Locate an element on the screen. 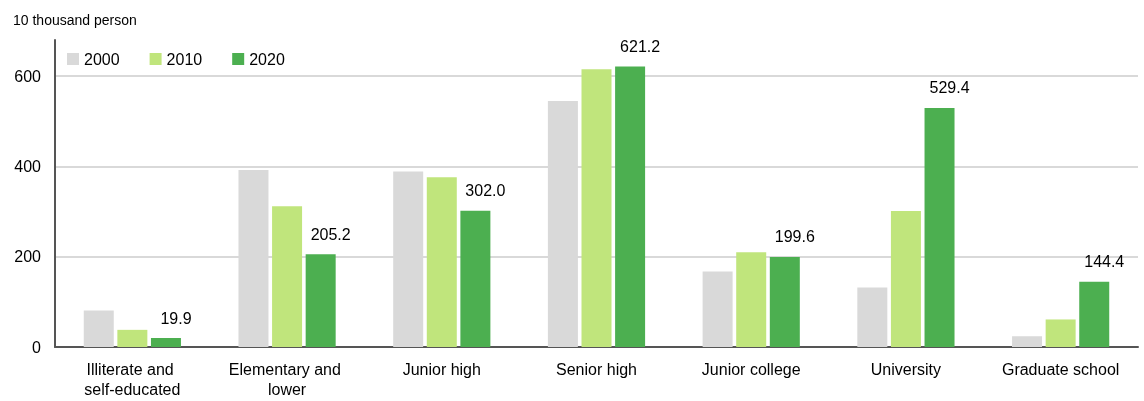  y-axis-title: 10 thousand person is located at coordinates (75, 20).